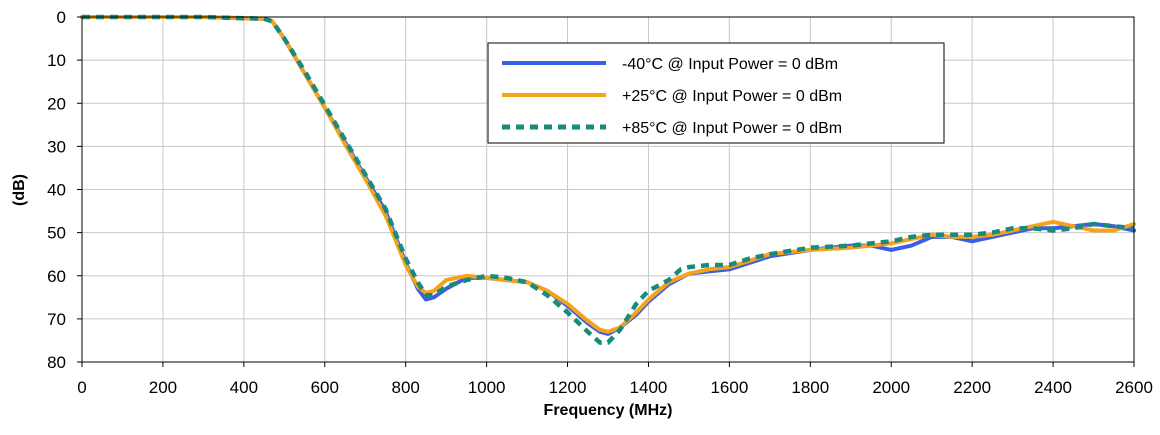 Image resolution: width=1160 pixels, height=435 pixels. What do you see at coordinates (406, 387) in the screenshot?
I see `x-tick-label: 800` at bounding box center [406, 387].